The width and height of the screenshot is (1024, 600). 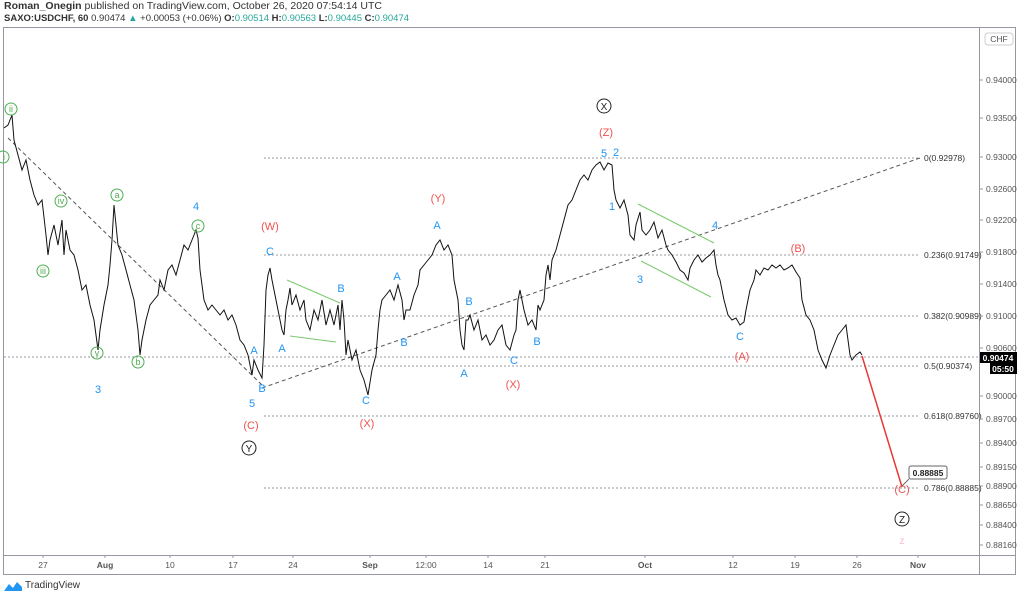 What do you see at coordinates (1001, 220) in the screenshot?
I see `svg-text: 0.92200` at bounding box center [1001, 220].